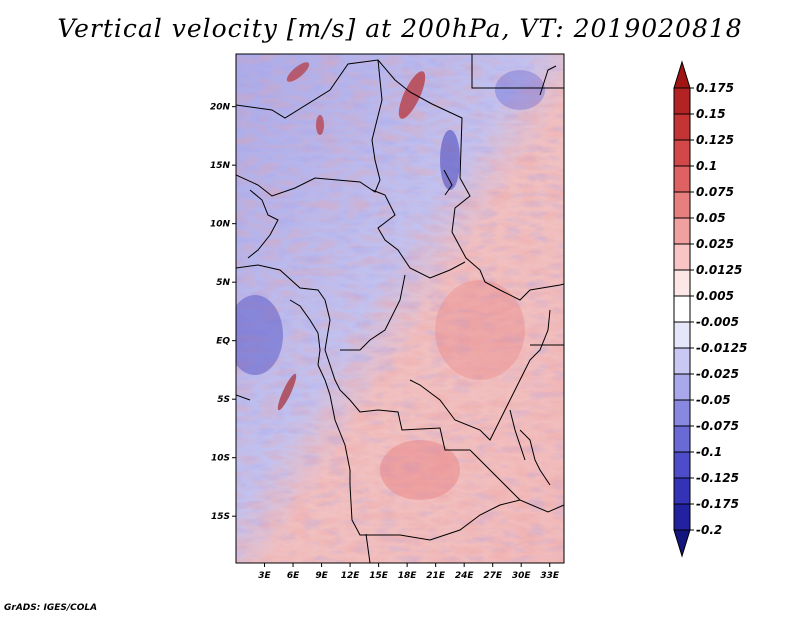 This screenshot has height=618, width=800. I want to click on lat-tick-label: 10S, so click(220, 459).